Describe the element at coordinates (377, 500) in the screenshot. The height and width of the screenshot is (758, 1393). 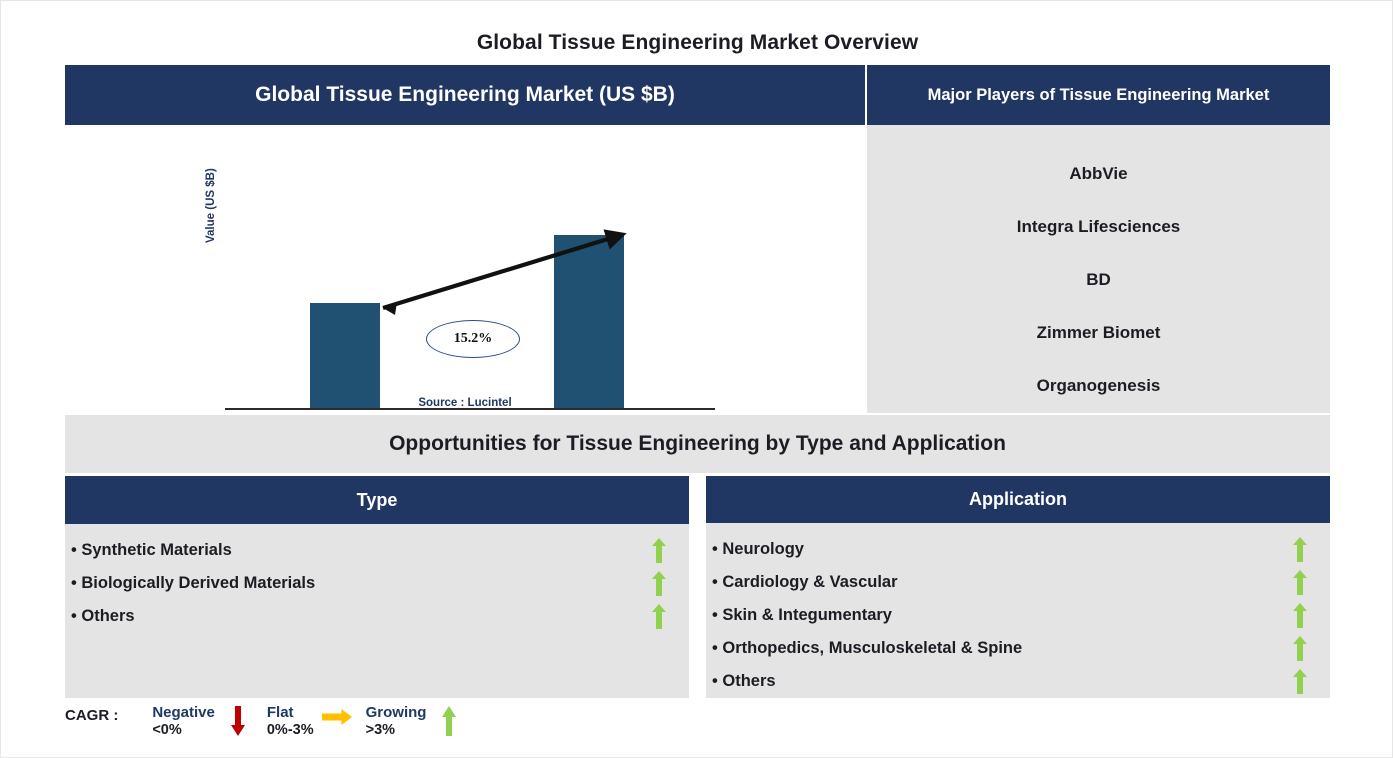
I see `type-column-header: Type` at that location.